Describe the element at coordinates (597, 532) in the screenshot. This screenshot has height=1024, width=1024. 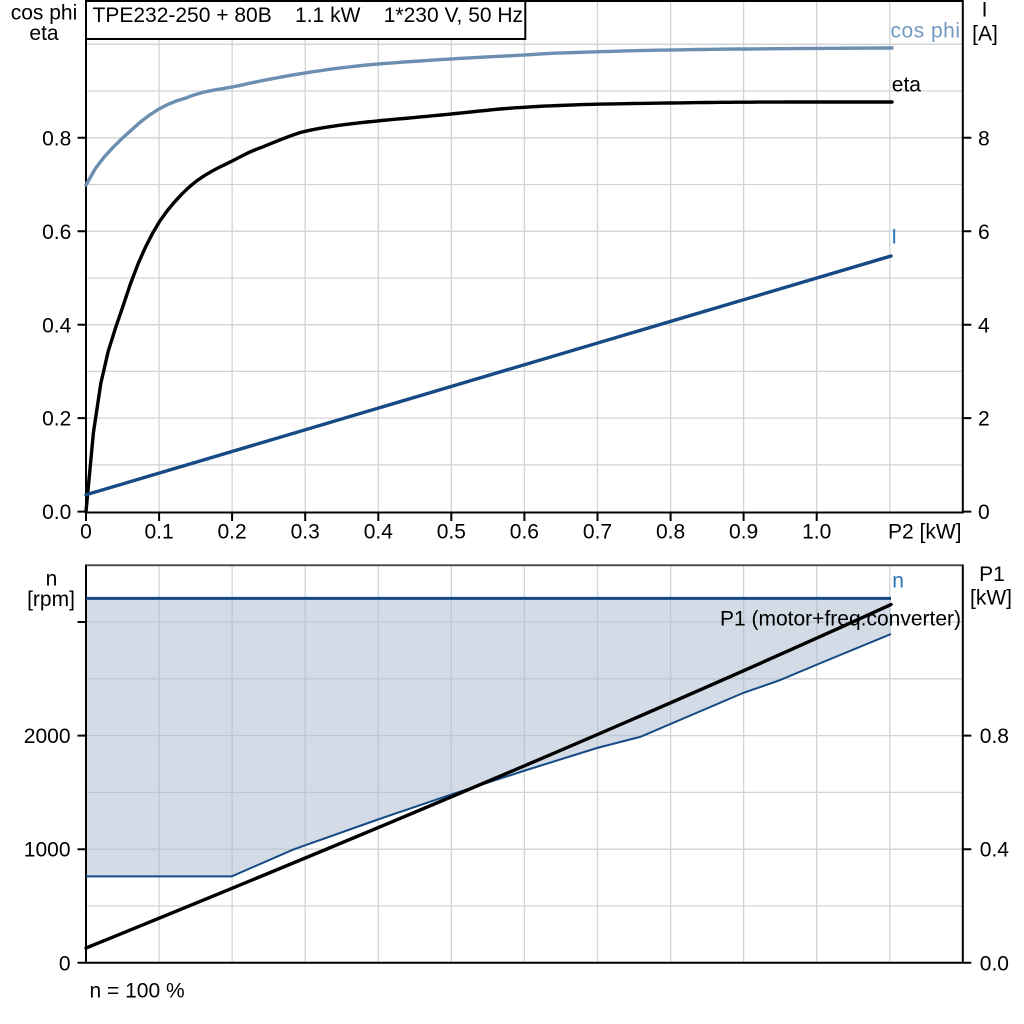
I see `svg-text: 0.7` at that location.